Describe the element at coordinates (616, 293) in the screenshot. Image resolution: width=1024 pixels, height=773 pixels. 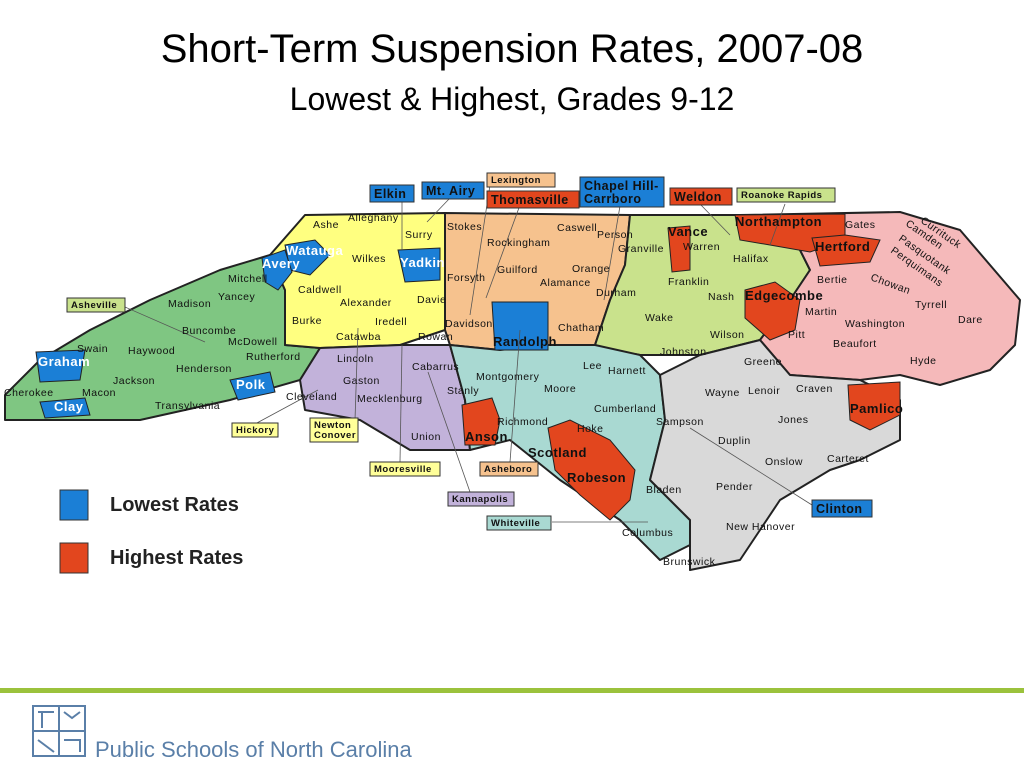
I see `county-label: Durham` at that location.